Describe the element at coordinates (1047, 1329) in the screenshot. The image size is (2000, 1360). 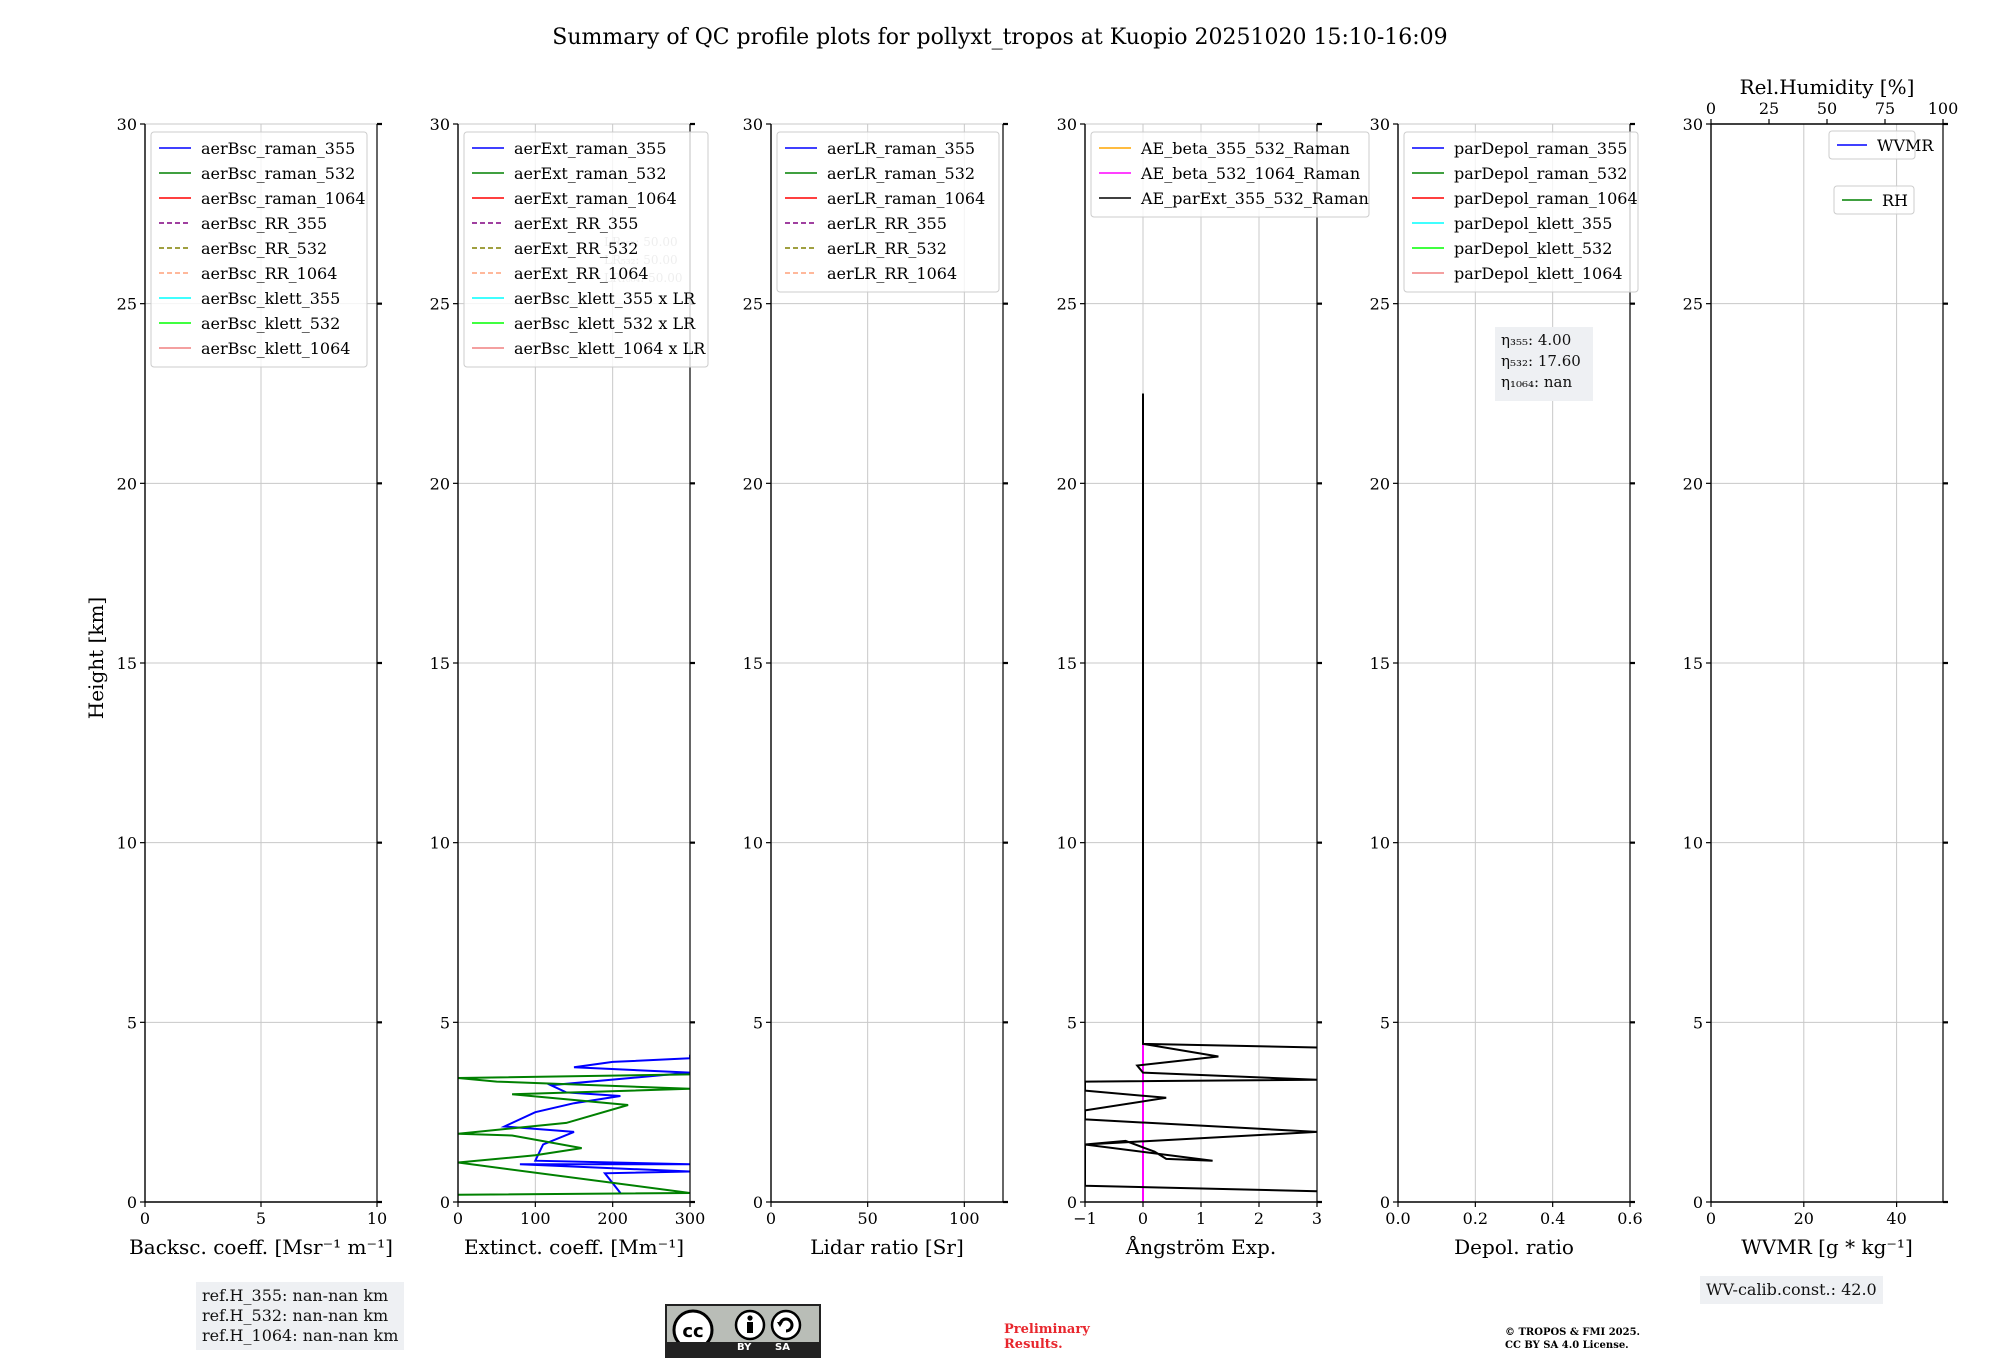
I see `preliminary-line-1: Preliminary` at that location.